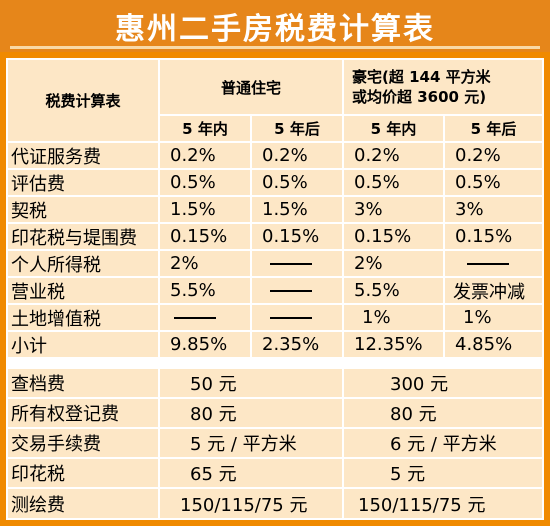  What do you see at coordinates (275, 29) in the screenshot?
I see `title-text: 惠州二手房税费计算表` at bounding box center [275, 29].